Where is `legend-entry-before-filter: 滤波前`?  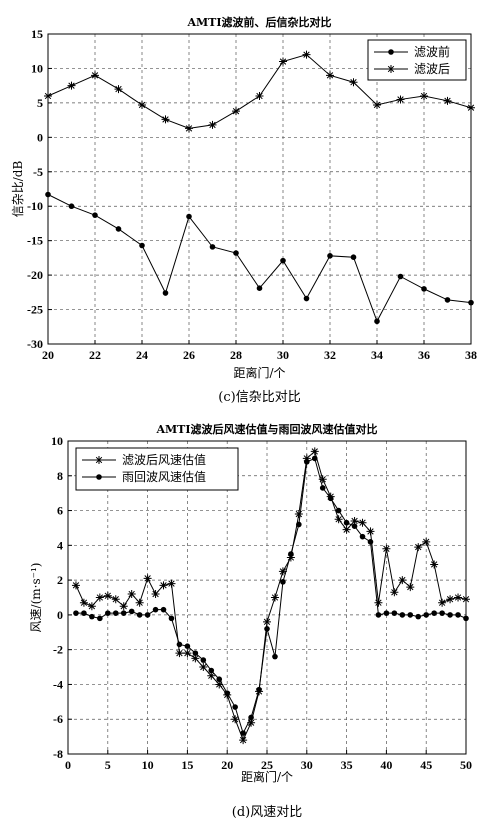
legend-entry-before-filter: 滤波前 is located at coordinates (432, 51).